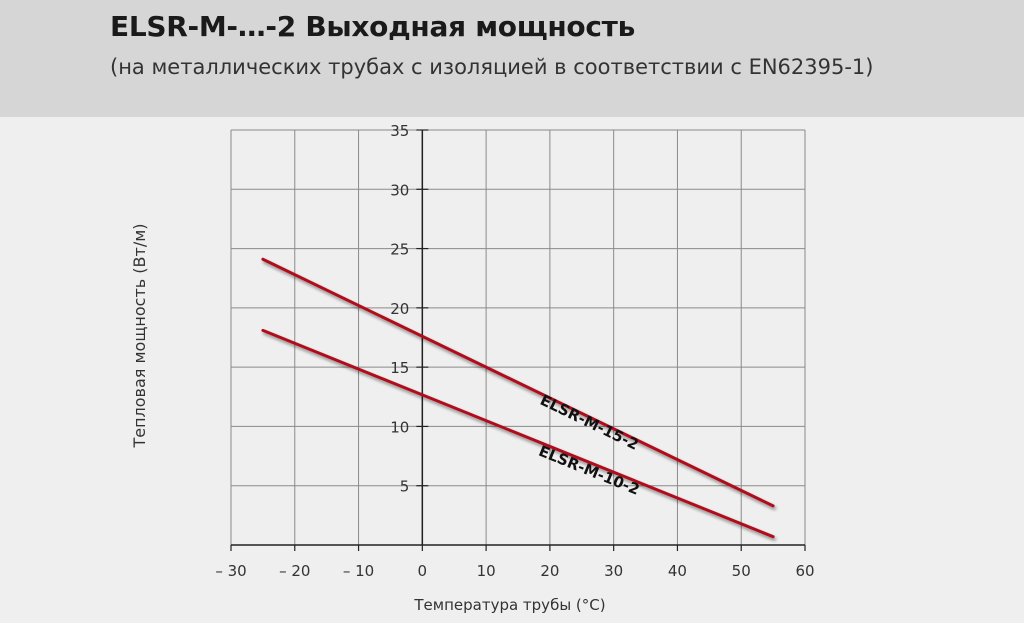 The height and width of the screenshot is (623, 1024). I want to click on x-tick-label: 20, so click(549, 571).